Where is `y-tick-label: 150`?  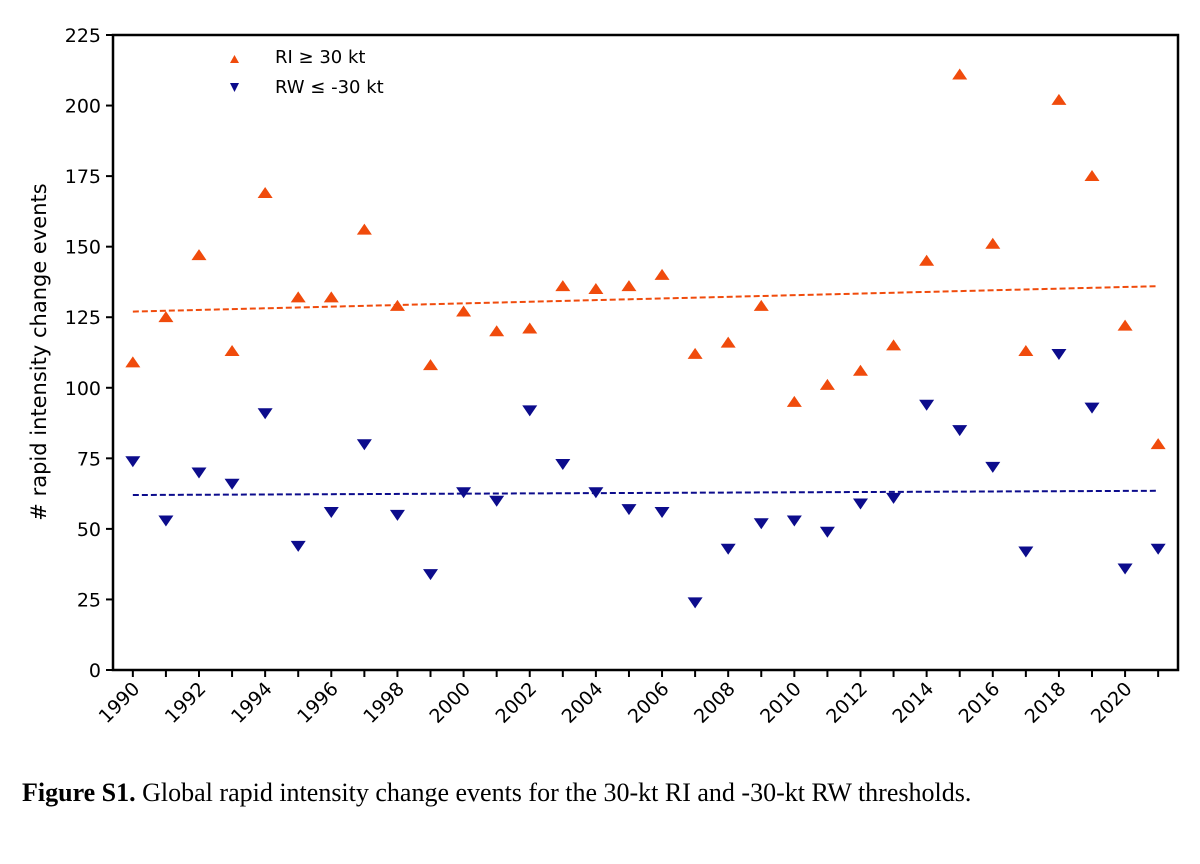
y-tick-label: 150 is located at coordinates (83, 248).